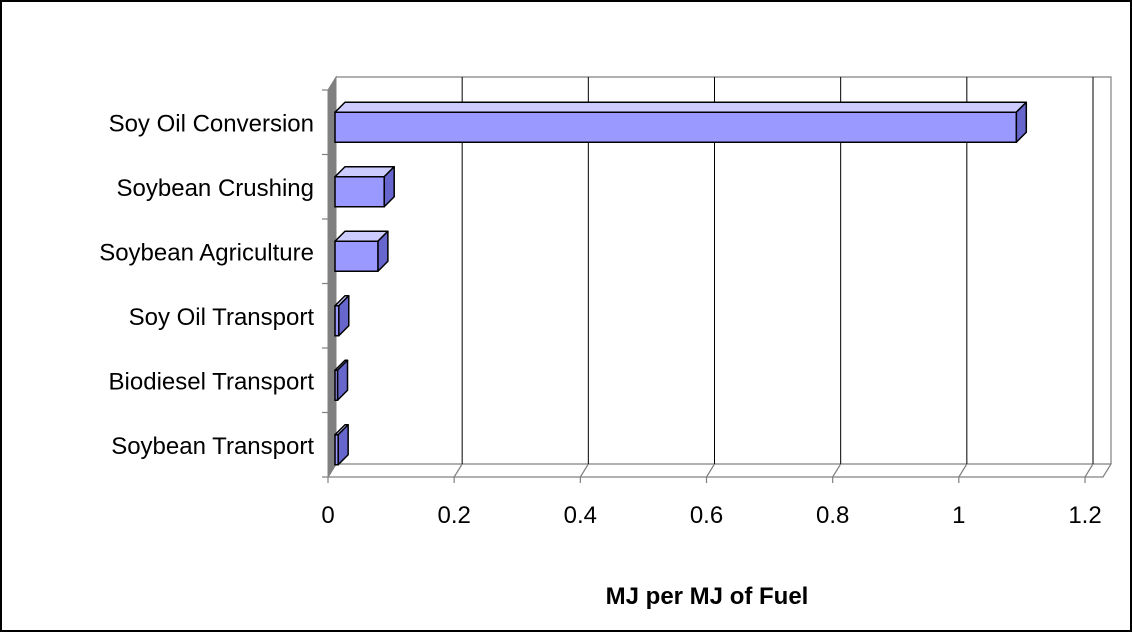  What do you see at coordinates (211, 123) in the screenshot?
I see `y-category-label: Soy Oil Conversion` at bounding box center [211, 123].